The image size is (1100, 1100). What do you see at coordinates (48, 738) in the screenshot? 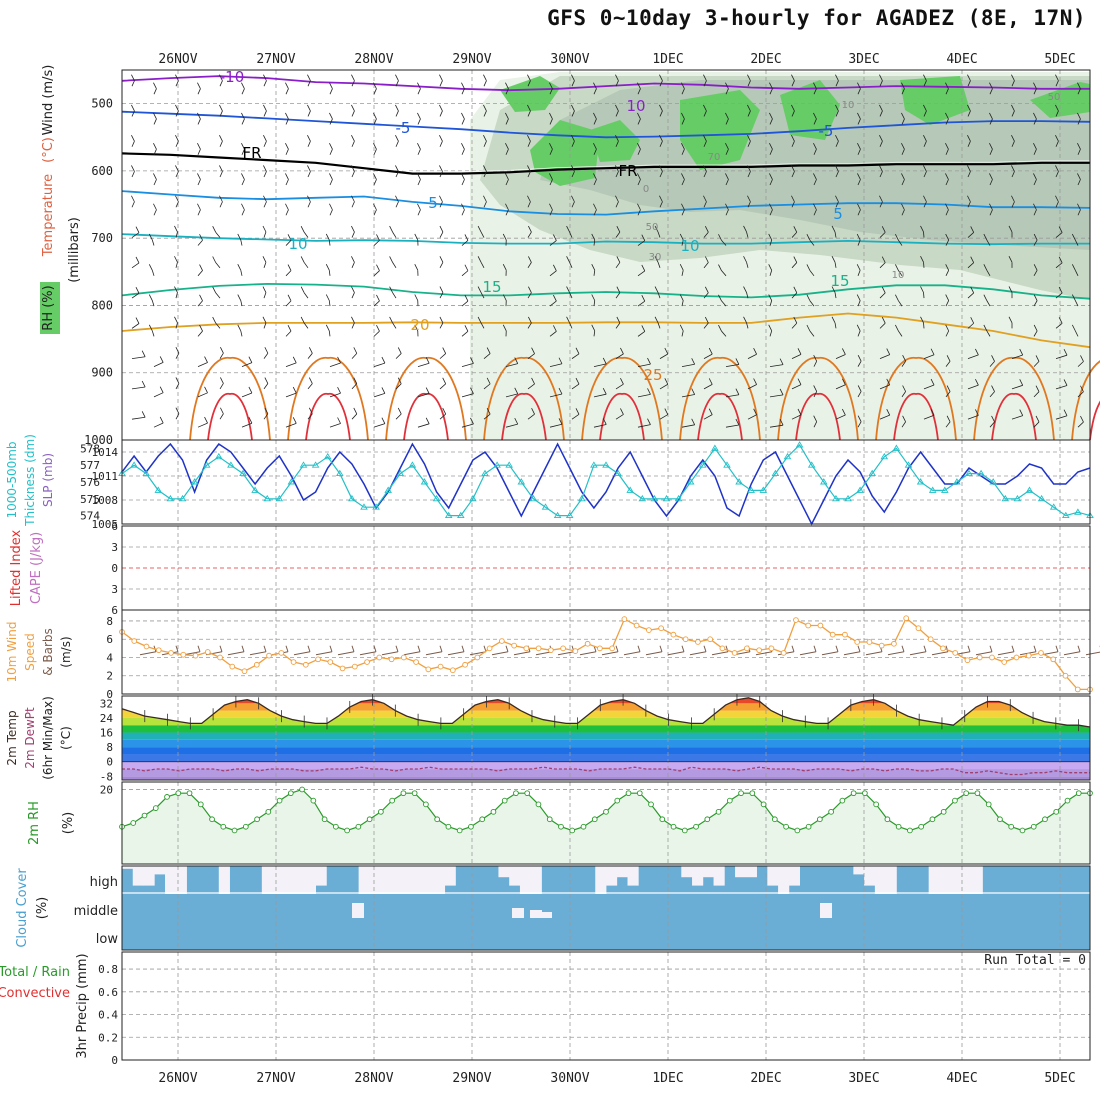
I see `ylabel-minmax: (6hr Min/Max)` at bounding box center [48, 738].